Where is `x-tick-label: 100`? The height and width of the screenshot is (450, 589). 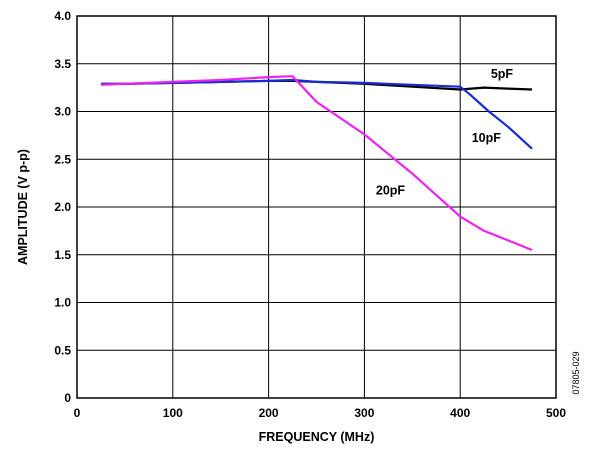 x-tick-label: 100 is located at coordinates (173, 413).